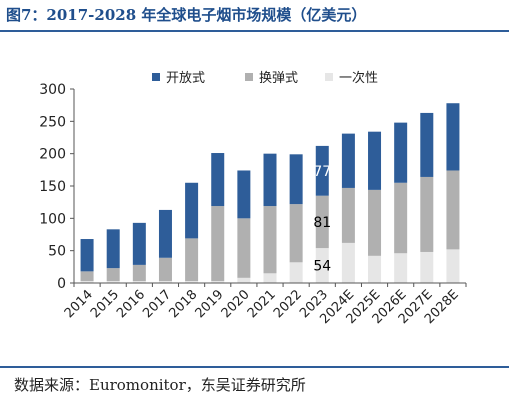 The height and width of the screenshot is (401, 509). What do you see at coordinates (218, 282) in the screenshot?
I see `bar-2019-一次性` at bounding box center [218, 282].